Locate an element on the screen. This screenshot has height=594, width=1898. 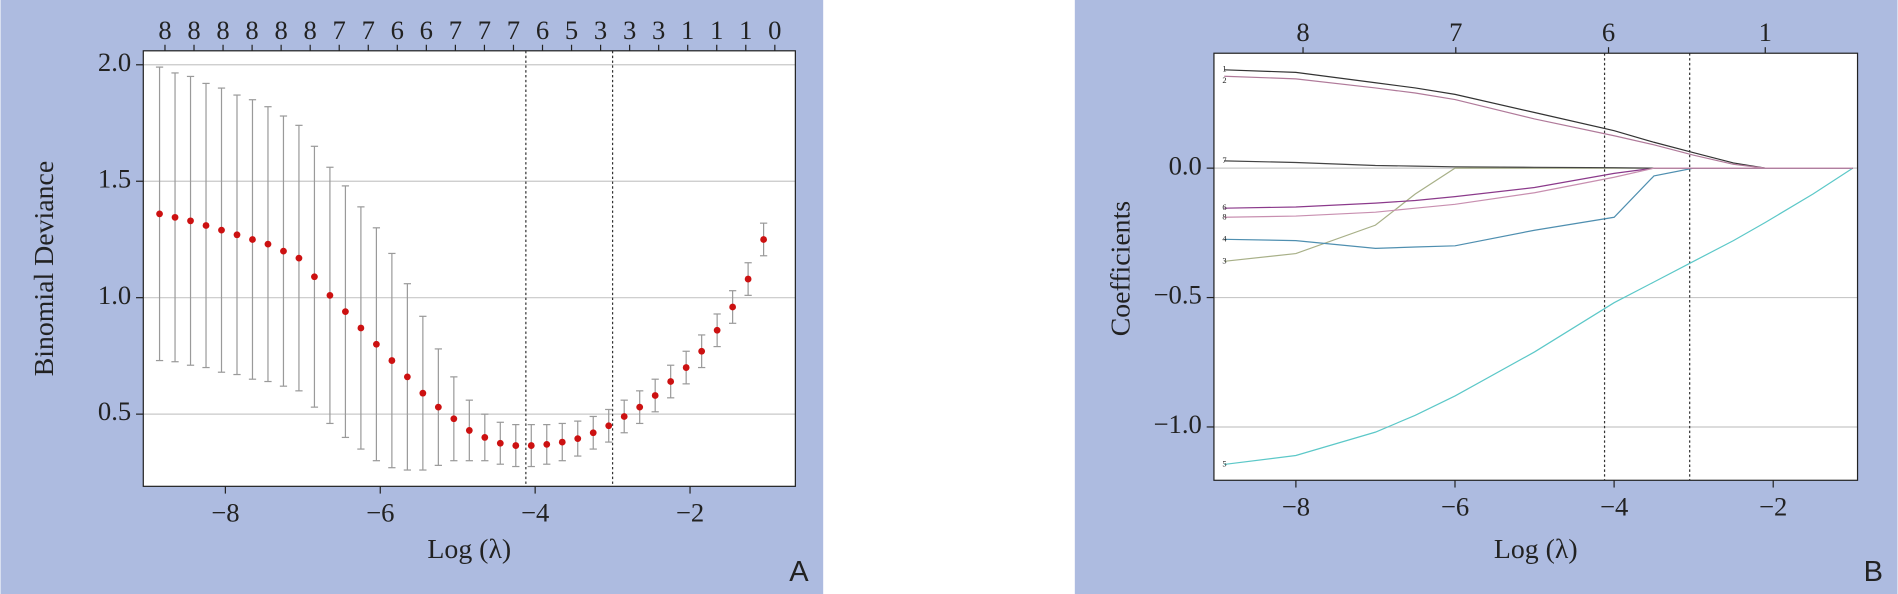
top-label: 0 is located at coordinates (774, 30).